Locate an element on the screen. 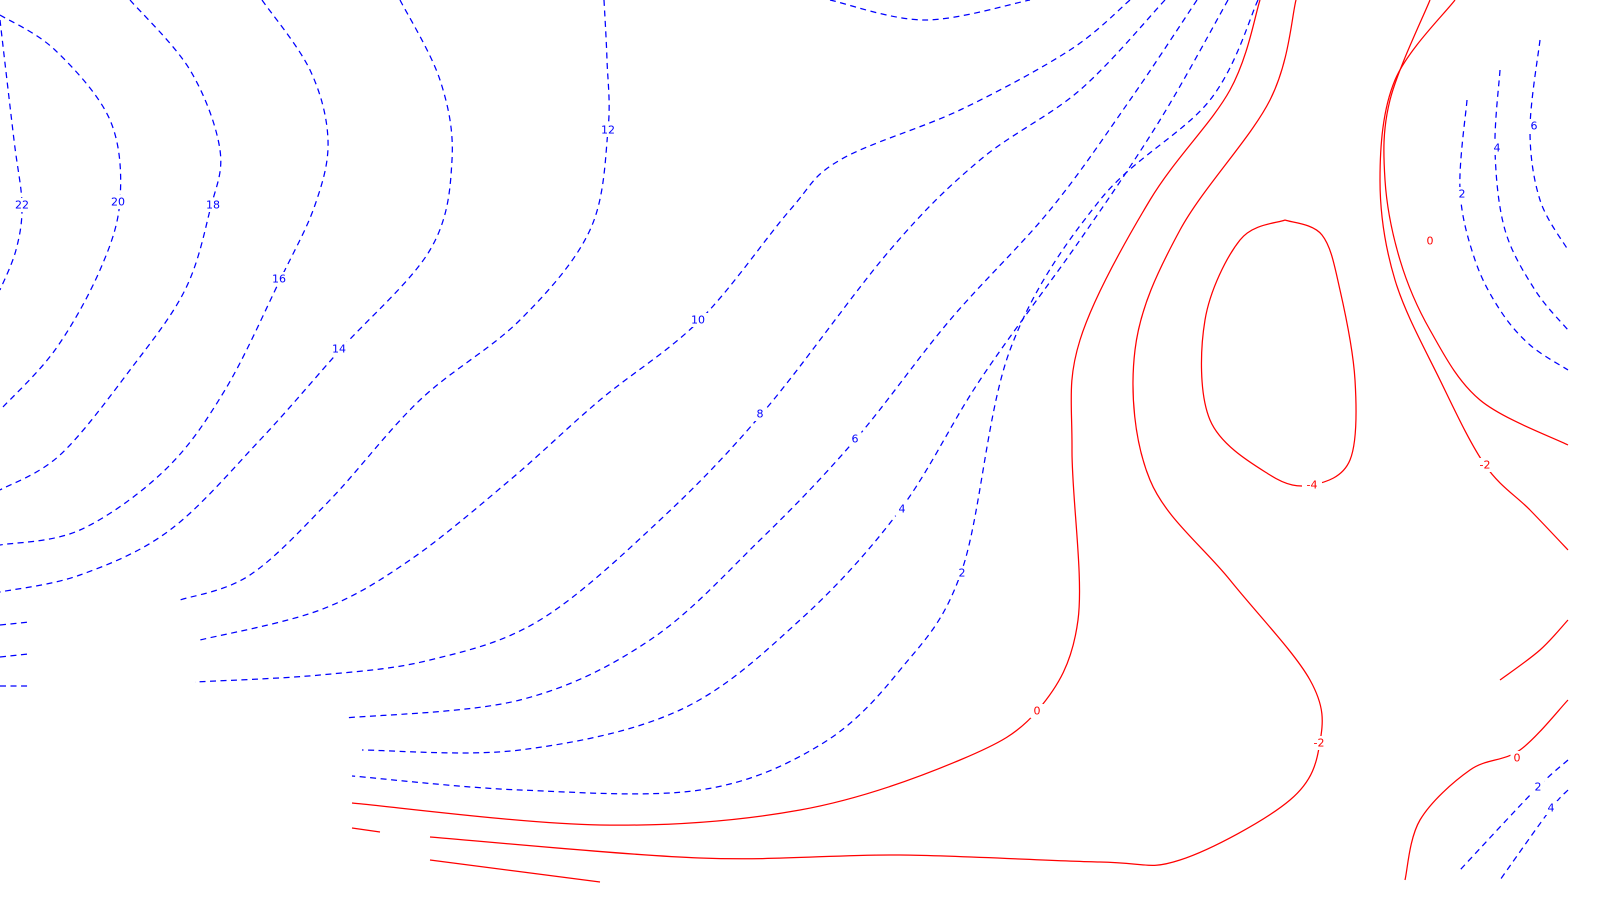 Image resolution: width=1600 pixels, height=900 pixels. contour-label-text: 12 is located at coordinates (608, 130).